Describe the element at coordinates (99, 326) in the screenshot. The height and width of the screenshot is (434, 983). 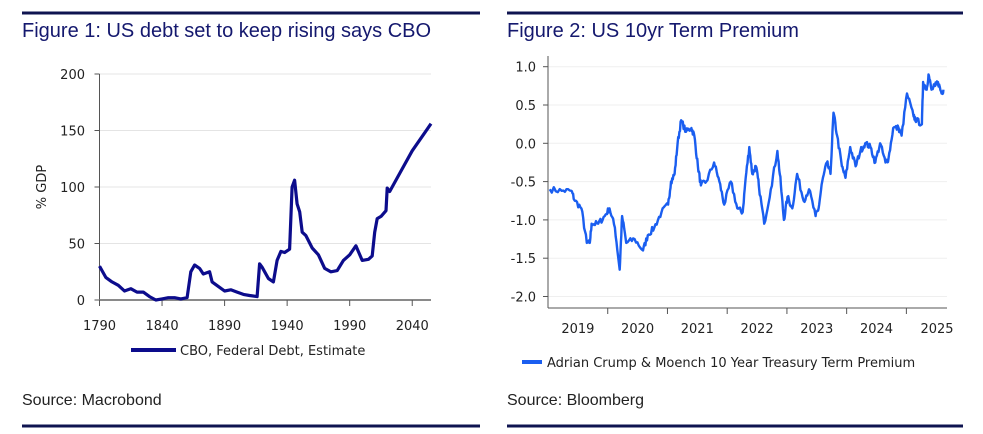
I see `x-tick-label: 1790` at that location.